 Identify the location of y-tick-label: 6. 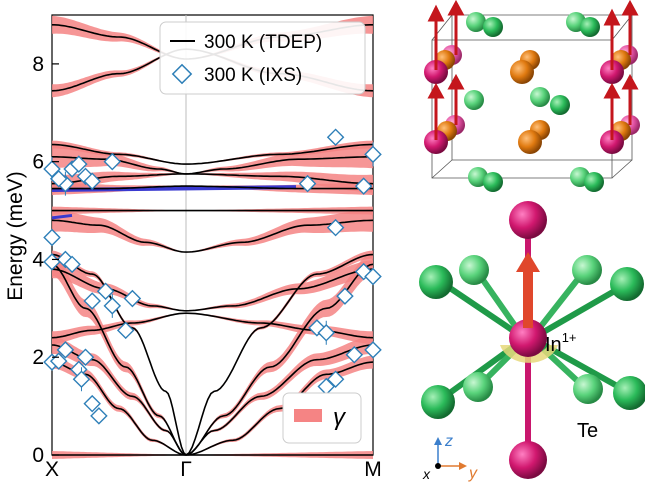
(38, 162).